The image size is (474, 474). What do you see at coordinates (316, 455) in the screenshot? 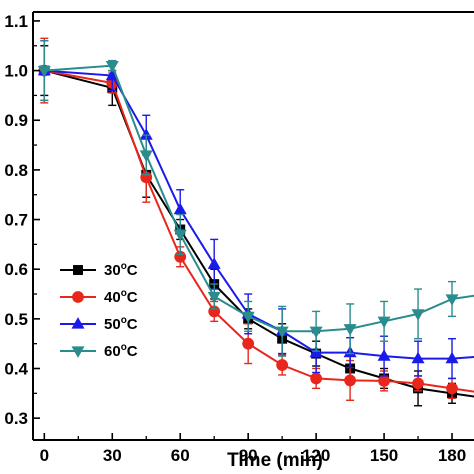
I see `x-tick-label: 120` at bounding box center [316, 455].